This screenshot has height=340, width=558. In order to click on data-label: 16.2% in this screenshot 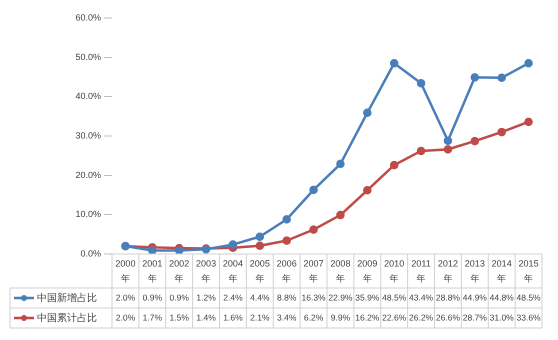, I will do `click(367, 317)`.